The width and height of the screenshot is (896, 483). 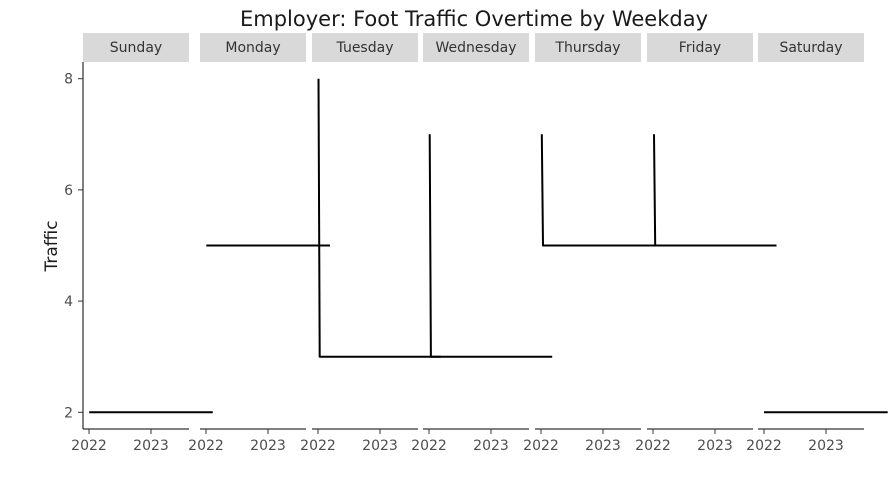 What do you see at coordinates (490, 246) in the screenshot?
I see `series-line-wednesday` at bounding box center [490, 246].